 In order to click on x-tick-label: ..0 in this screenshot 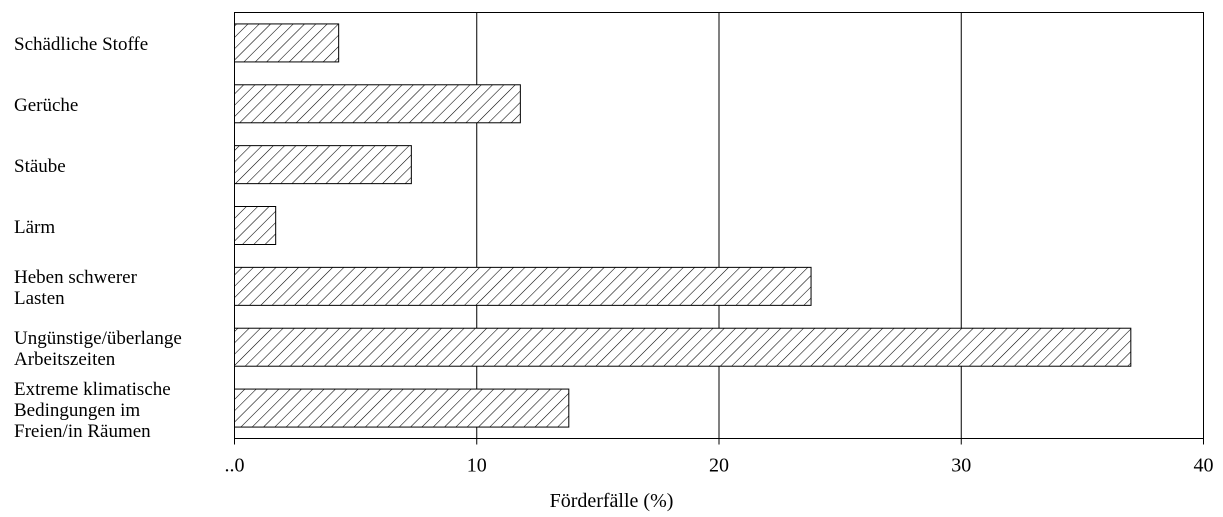, I will do `click(235, 466)`.